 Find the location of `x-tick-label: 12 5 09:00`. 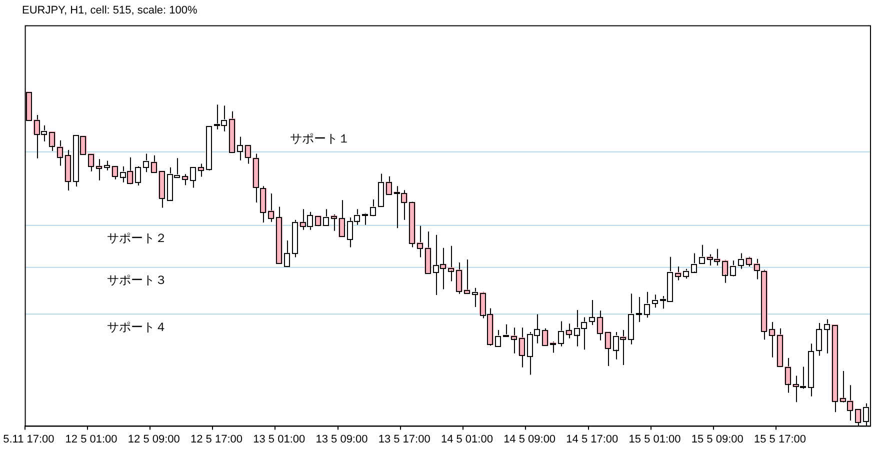

x-tick-label: 12 5 09:00 is located at coordinates (154, 439).